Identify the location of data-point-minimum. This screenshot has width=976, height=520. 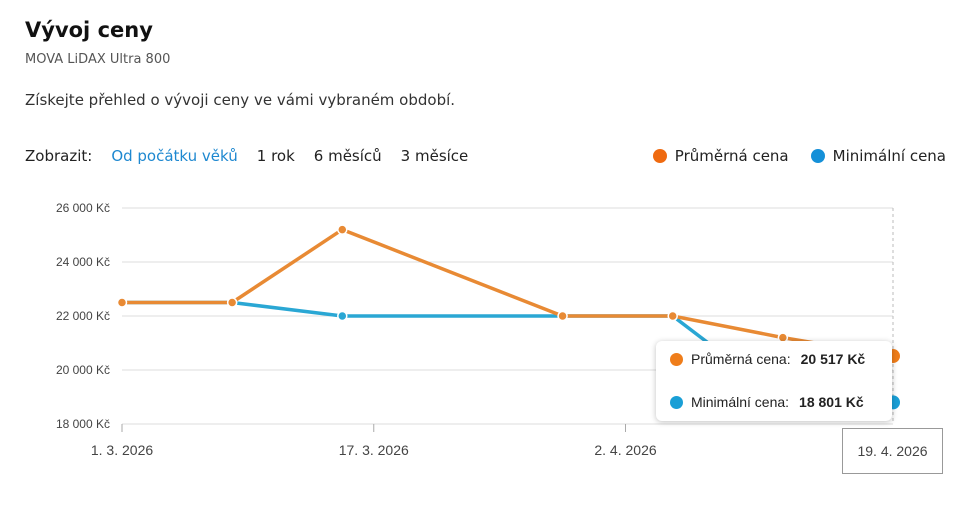
(342, 316).